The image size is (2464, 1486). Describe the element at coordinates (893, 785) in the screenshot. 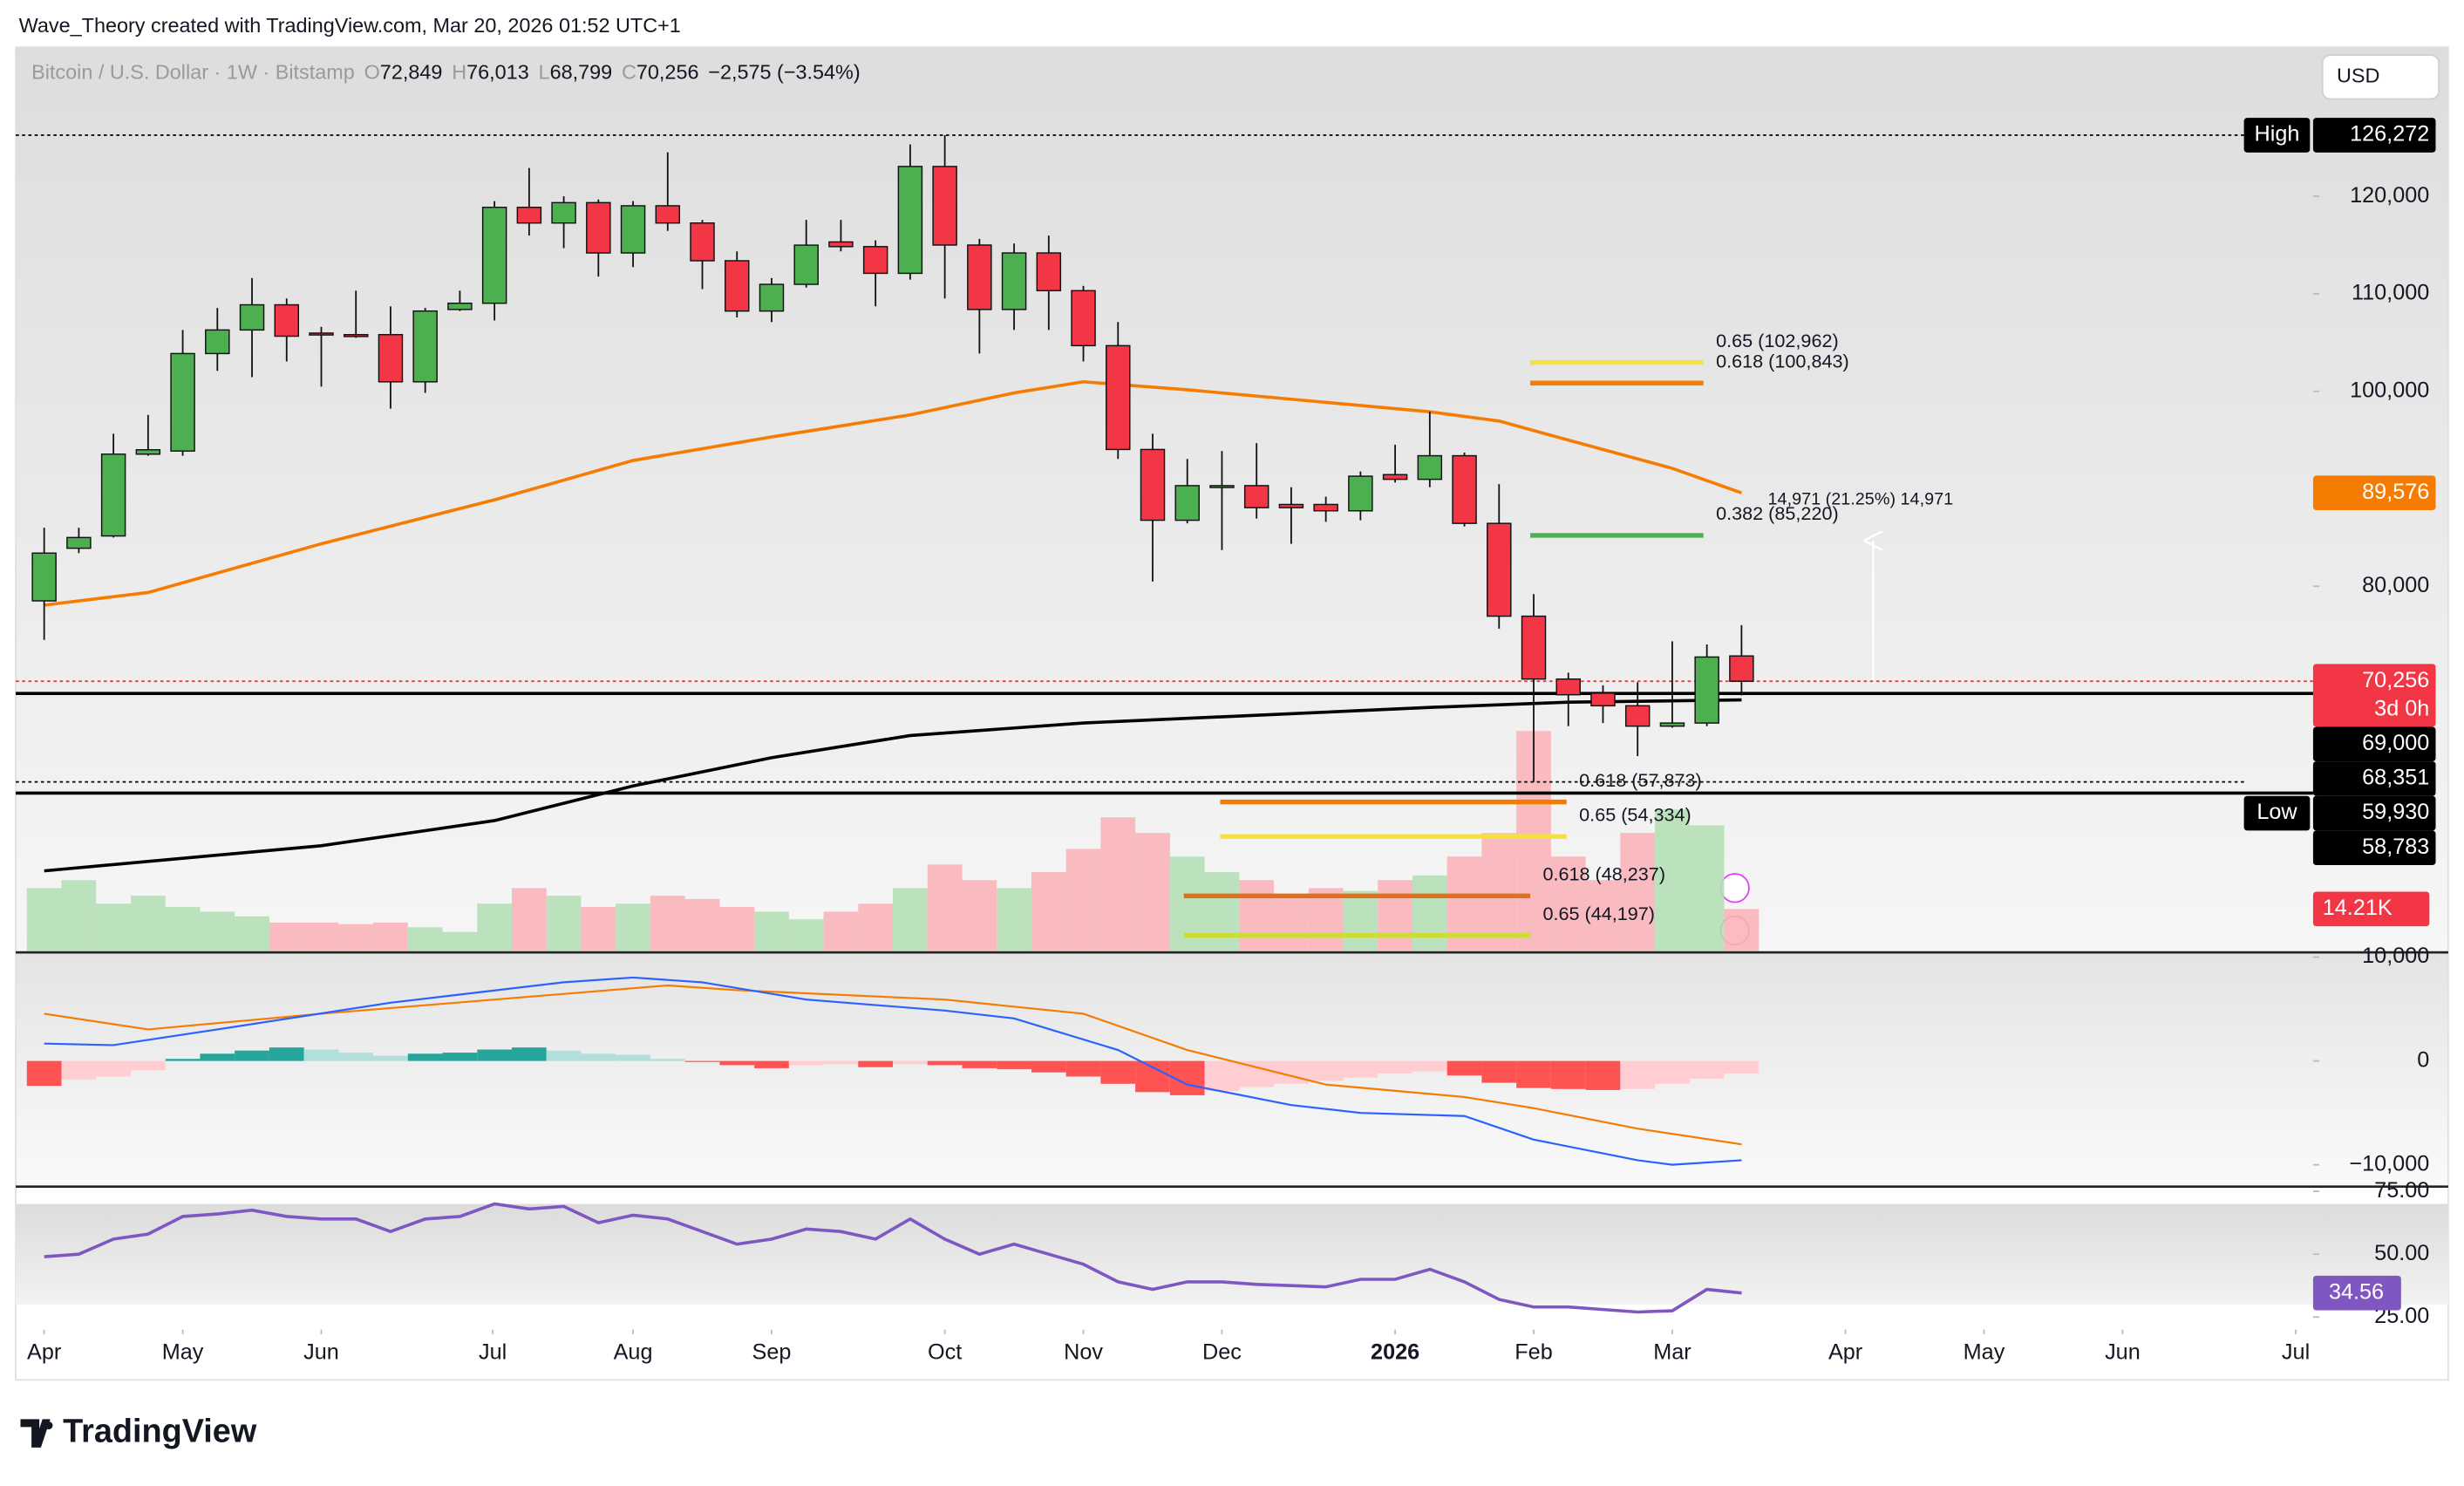

I see `sma-line` at that location.